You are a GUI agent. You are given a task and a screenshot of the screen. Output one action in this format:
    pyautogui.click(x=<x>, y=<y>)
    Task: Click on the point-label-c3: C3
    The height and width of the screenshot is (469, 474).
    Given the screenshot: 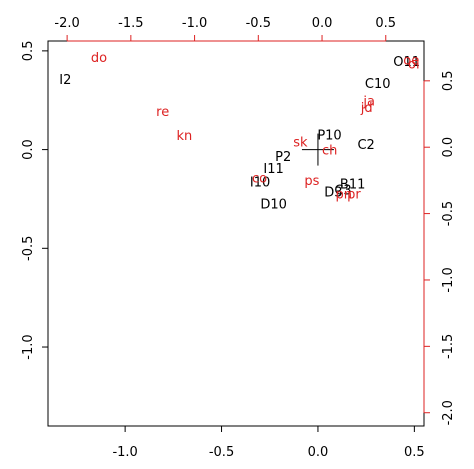 What is the action you would take?
    pyautogui.click(x=342, y=191)
    